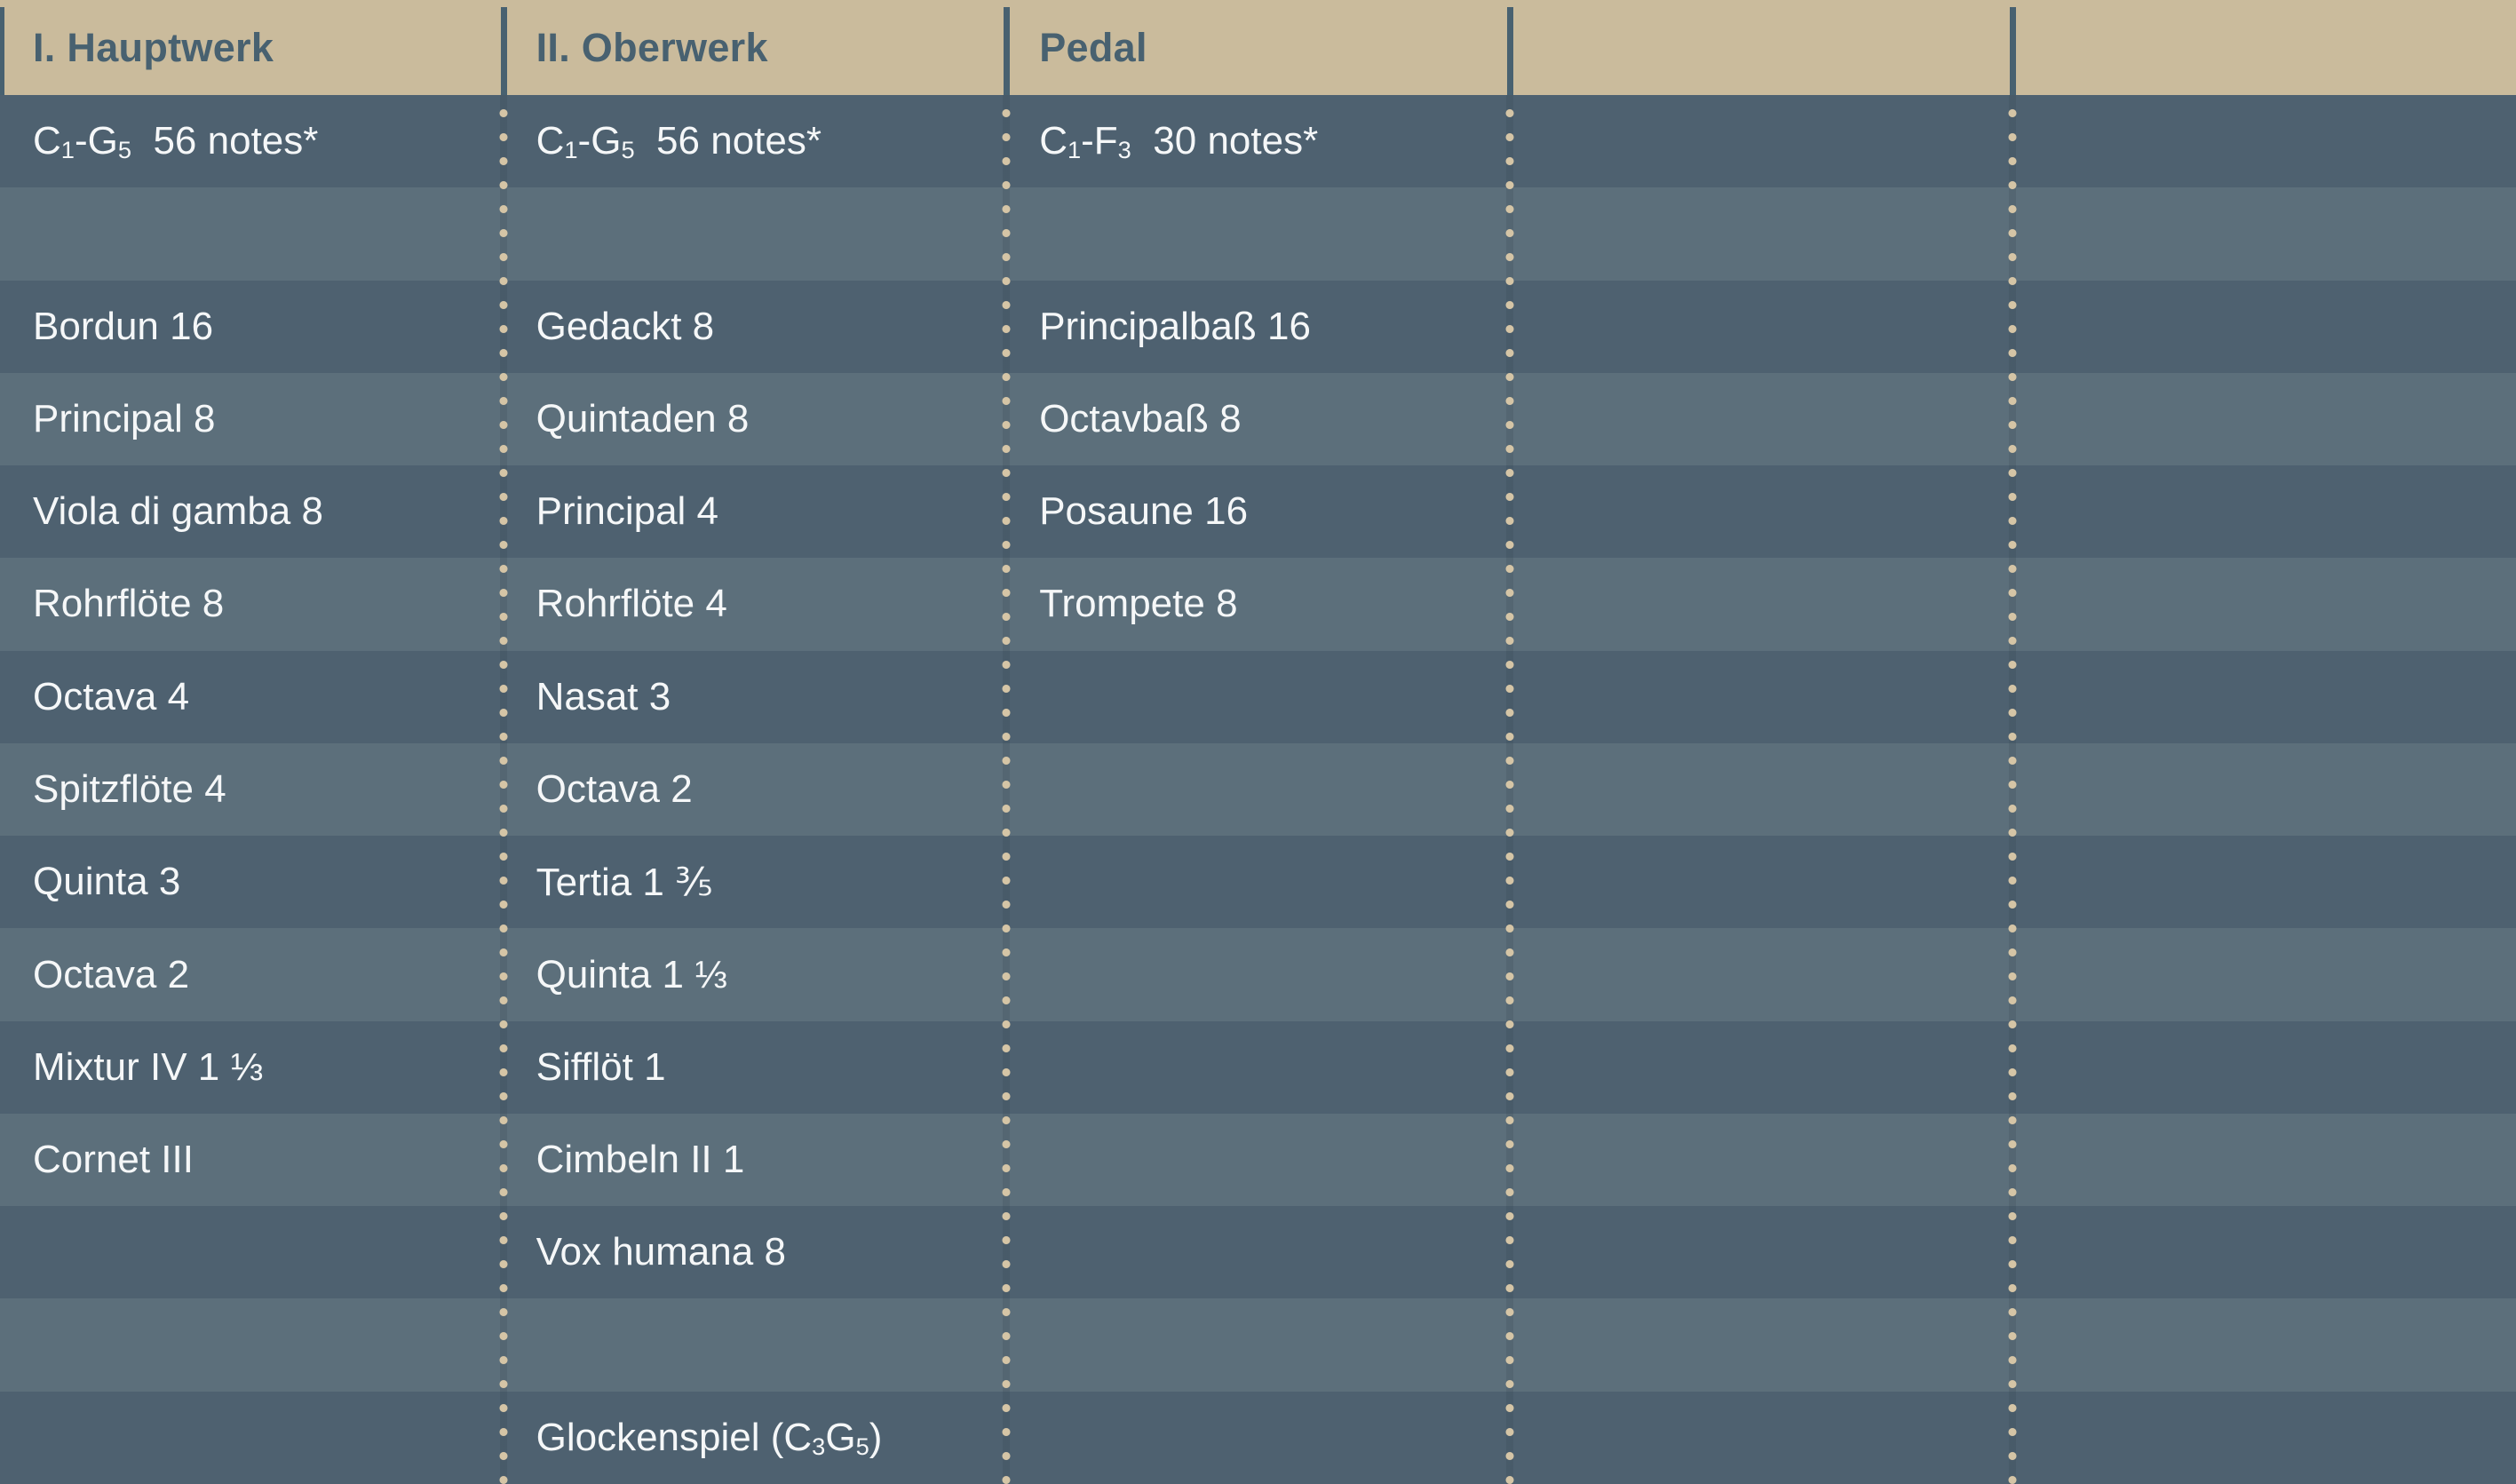  I want to click on table-cell: Tertia 1 ⅗, so click(755, 882).